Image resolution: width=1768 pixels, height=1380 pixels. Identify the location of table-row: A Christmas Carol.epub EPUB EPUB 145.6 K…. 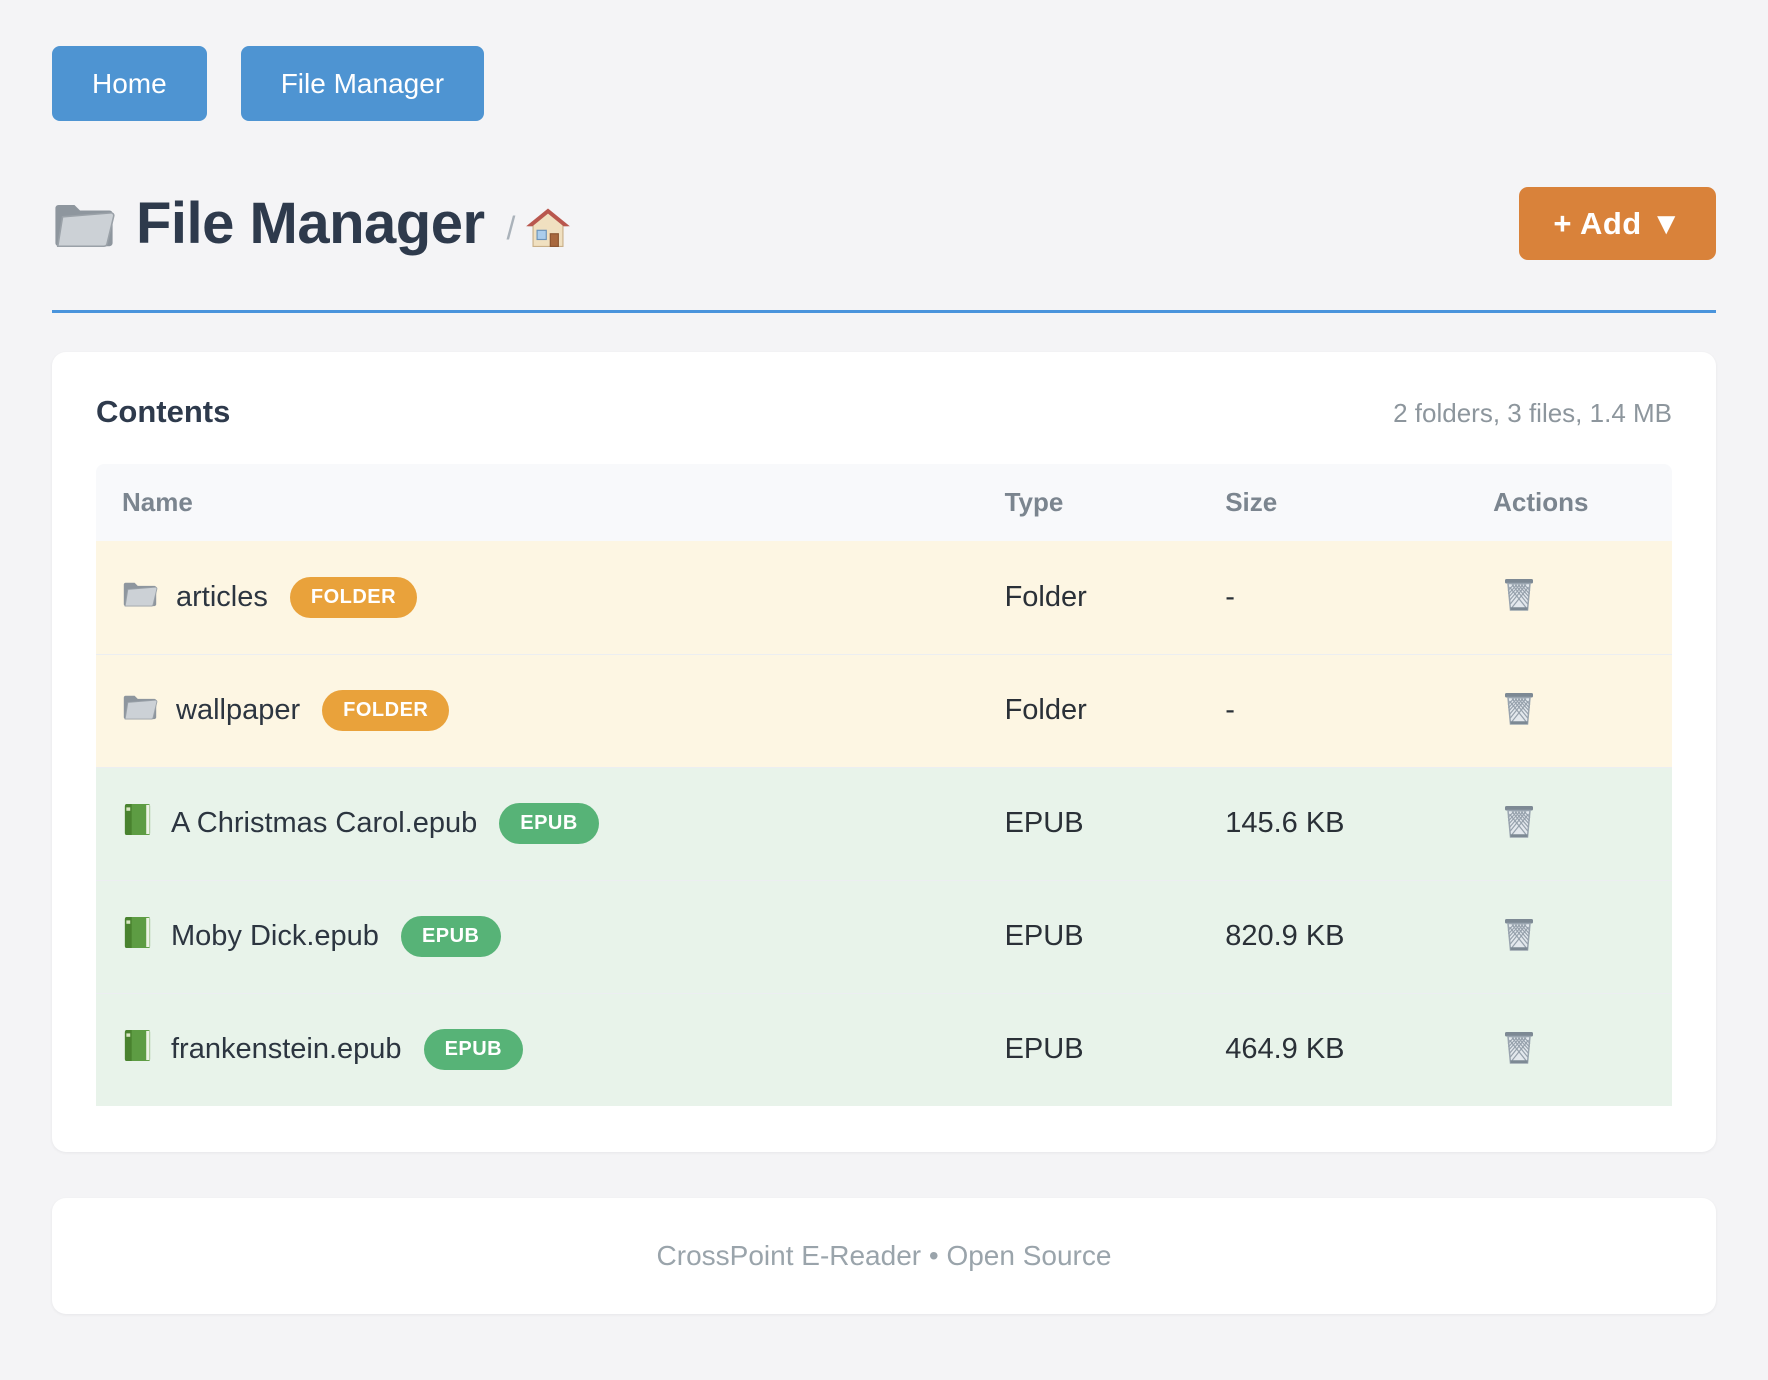
(884, 823).